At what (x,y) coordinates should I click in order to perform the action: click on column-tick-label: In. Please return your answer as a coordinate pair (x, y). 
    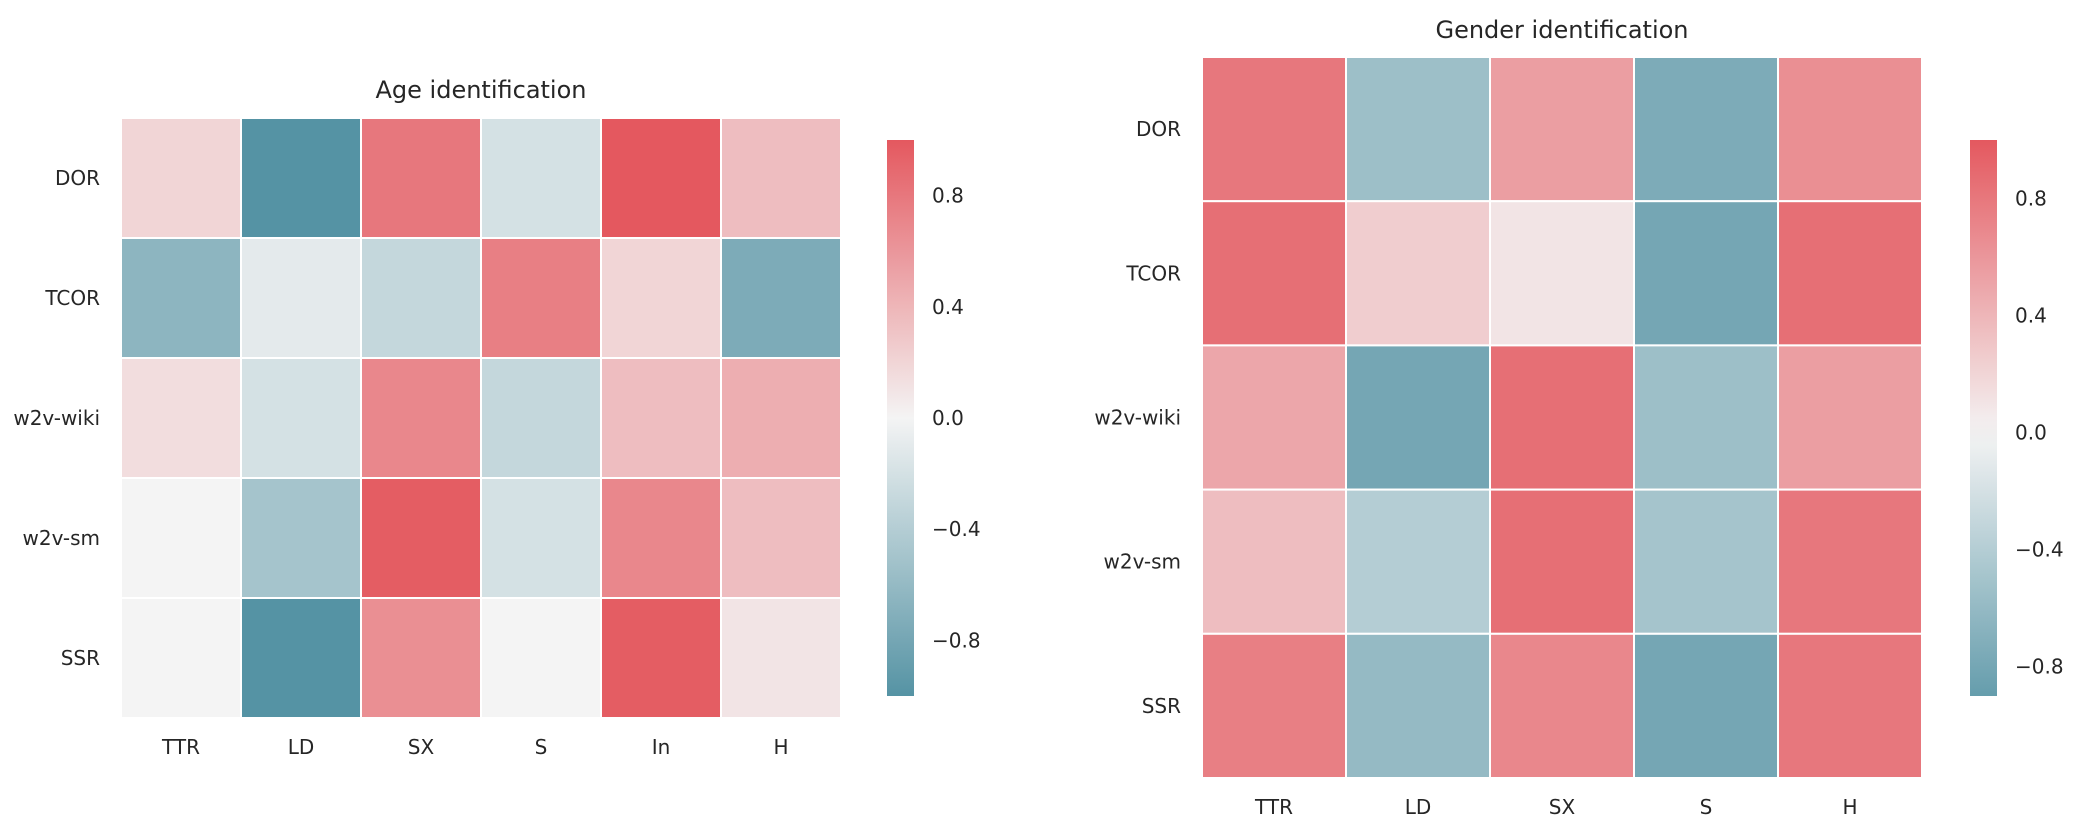
    Looking at the image, I should click on (661, 747).